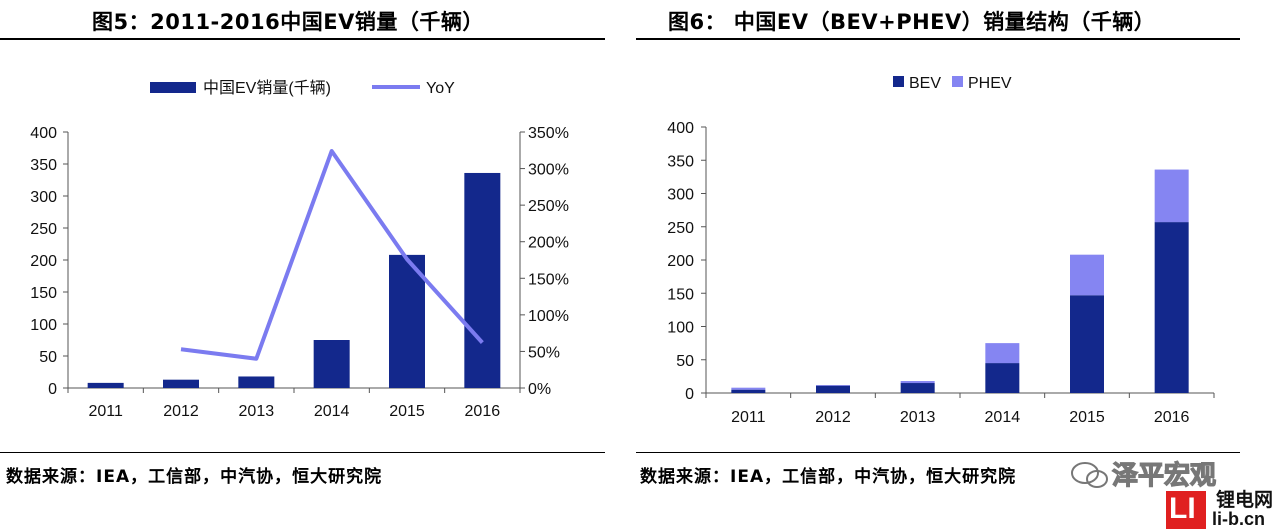 Image resolution: width=1280 pixels, height=532 pixels. Describe the element at coordinates (43, 325) in the screenshot. I see `y-left-tick-label: 100` at that location.